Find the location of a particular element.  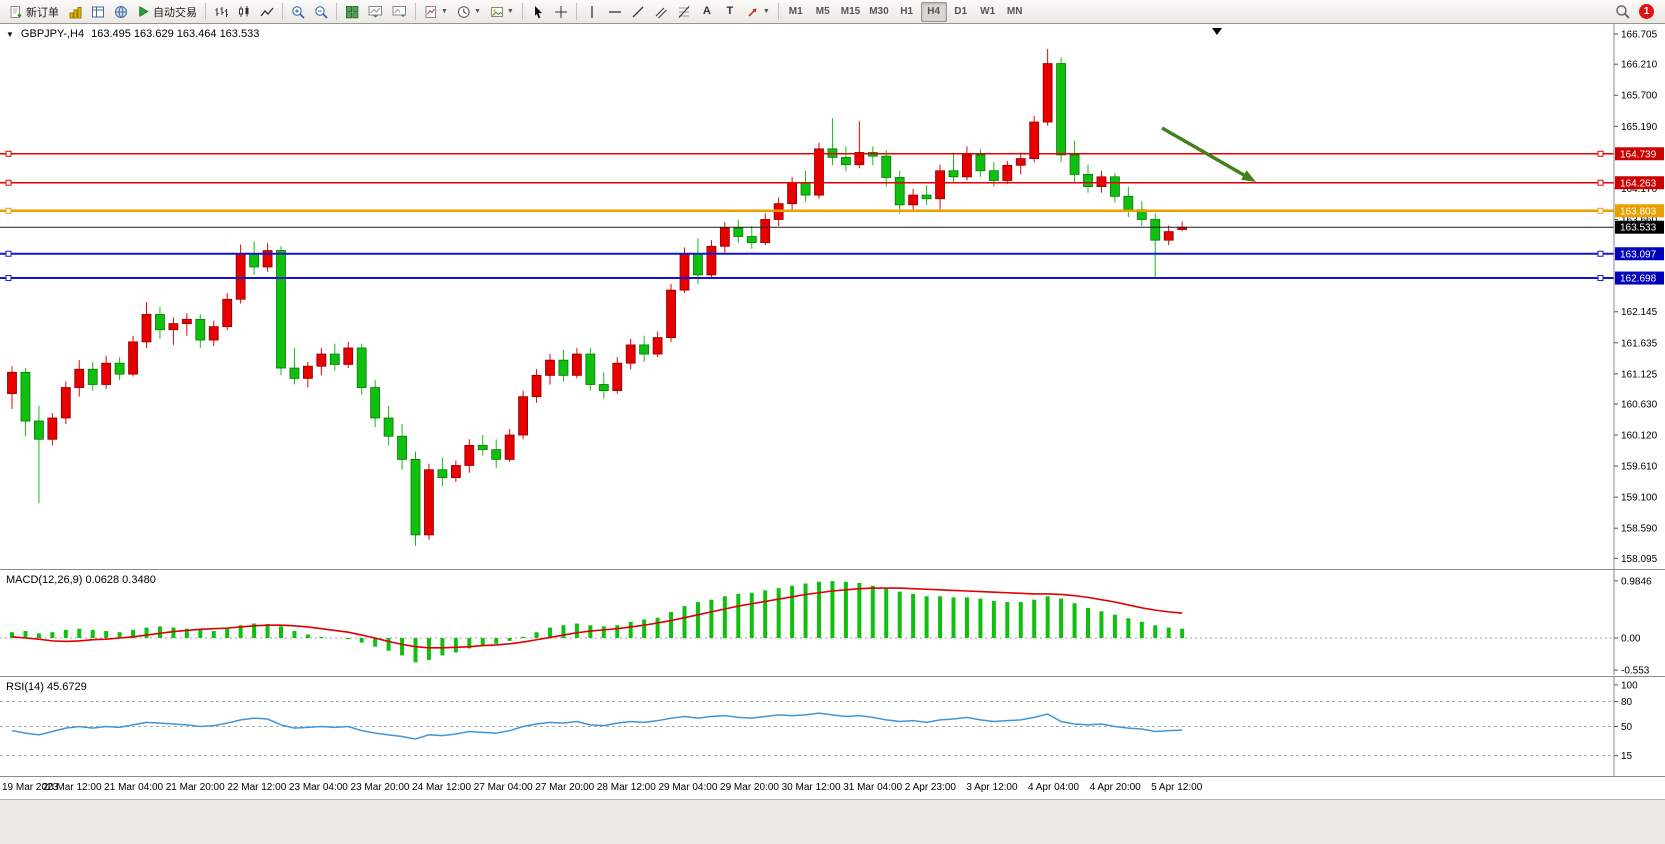

time-label: 4 Apr 04:00 is located at coordinates (1053, 787).